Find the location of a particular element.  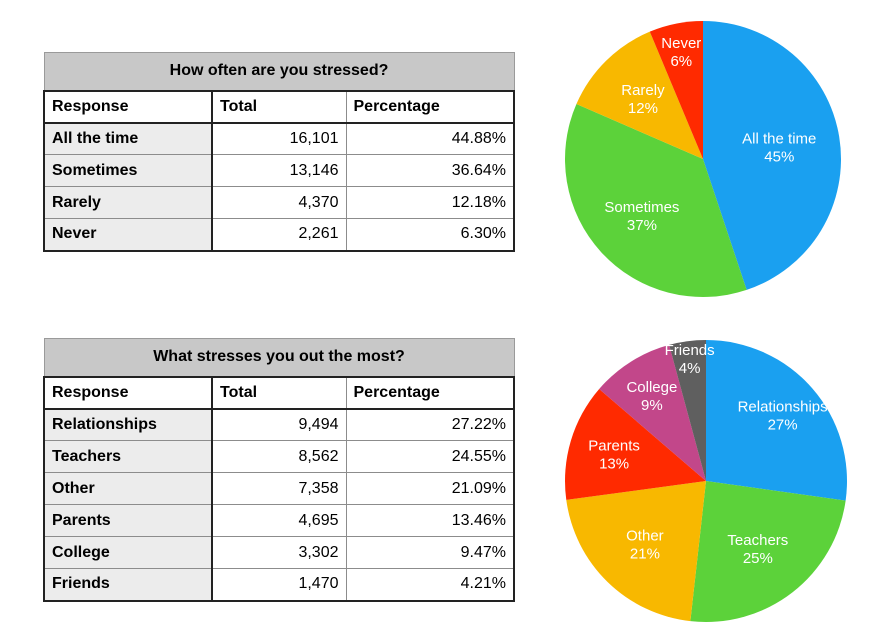

pie-percent-all-the-time: 45% is located at coordinates (779, 157).